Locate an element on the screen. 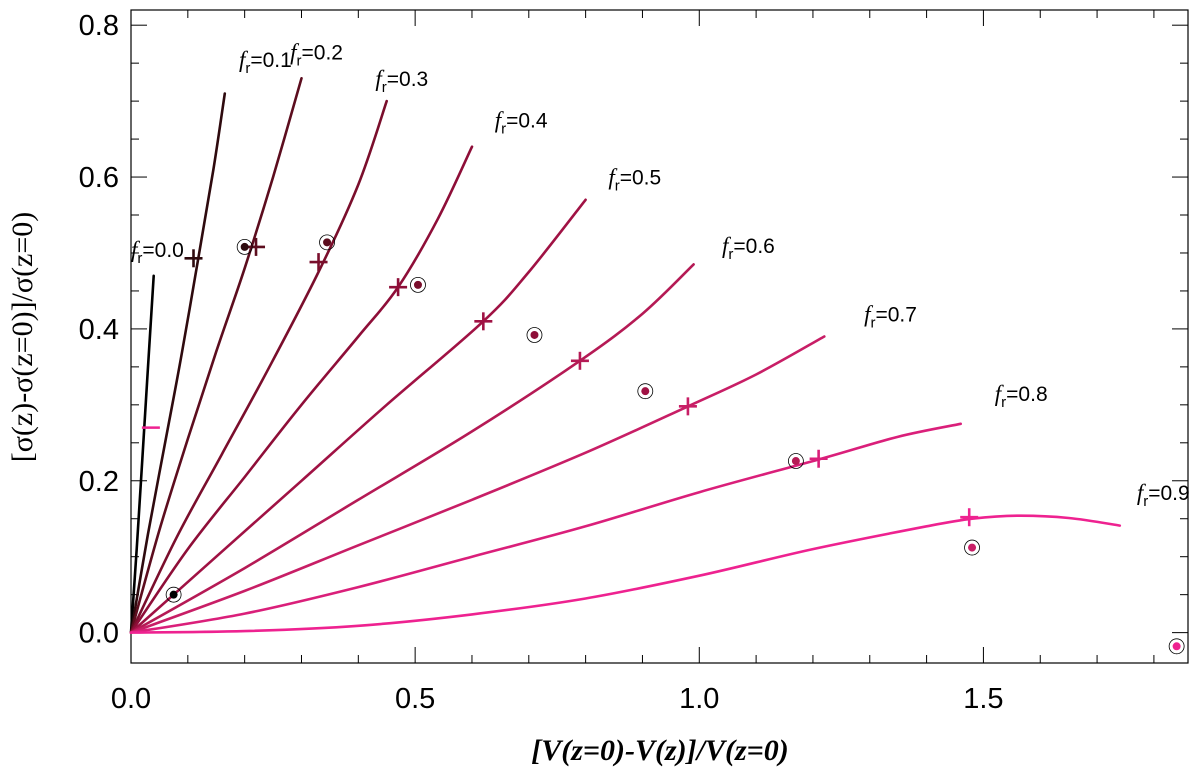 The height and width of the screenshot is (772, 1200). x-tick-label: 1.0 is located at coordinates (699, 699).